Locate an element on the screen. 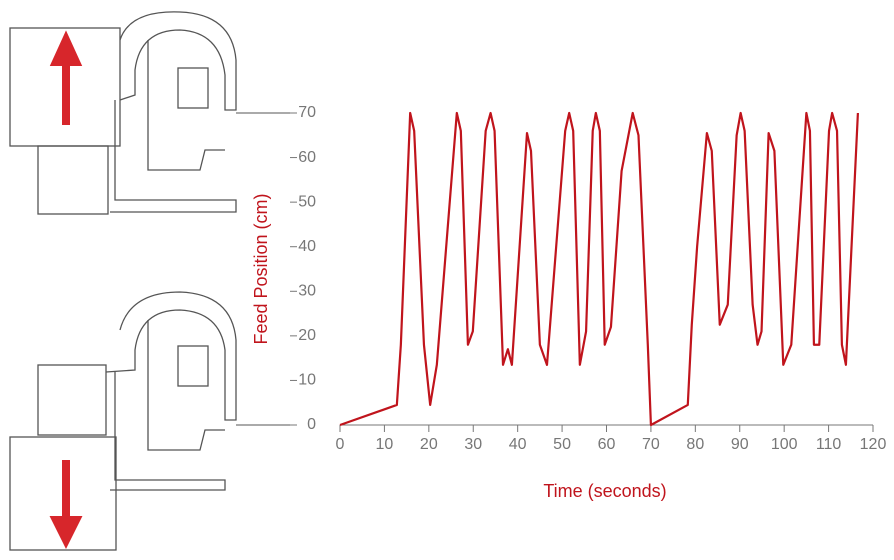 Image resolution: width=894 pixels, height=560 pixels. x-tick-label: 50 is located at coordinates (562, 444).